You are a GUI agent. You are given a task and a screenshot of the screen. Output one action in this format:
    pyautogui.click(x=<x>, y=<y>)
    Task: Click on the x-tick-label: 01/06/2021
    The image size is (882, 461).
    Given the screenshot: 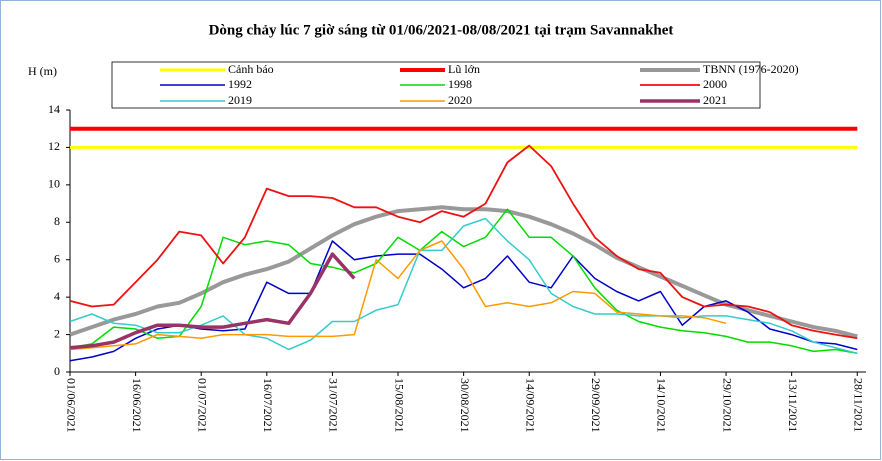 What is the action you would take?
    pyautogui.click(x=71, y=405)
    